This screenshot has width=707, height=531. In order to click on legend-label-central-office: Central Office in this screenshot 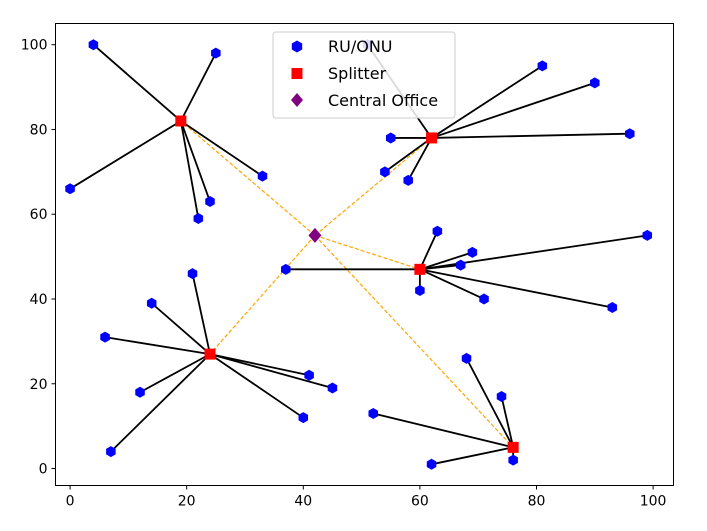, I will do `click(383, 100)`.